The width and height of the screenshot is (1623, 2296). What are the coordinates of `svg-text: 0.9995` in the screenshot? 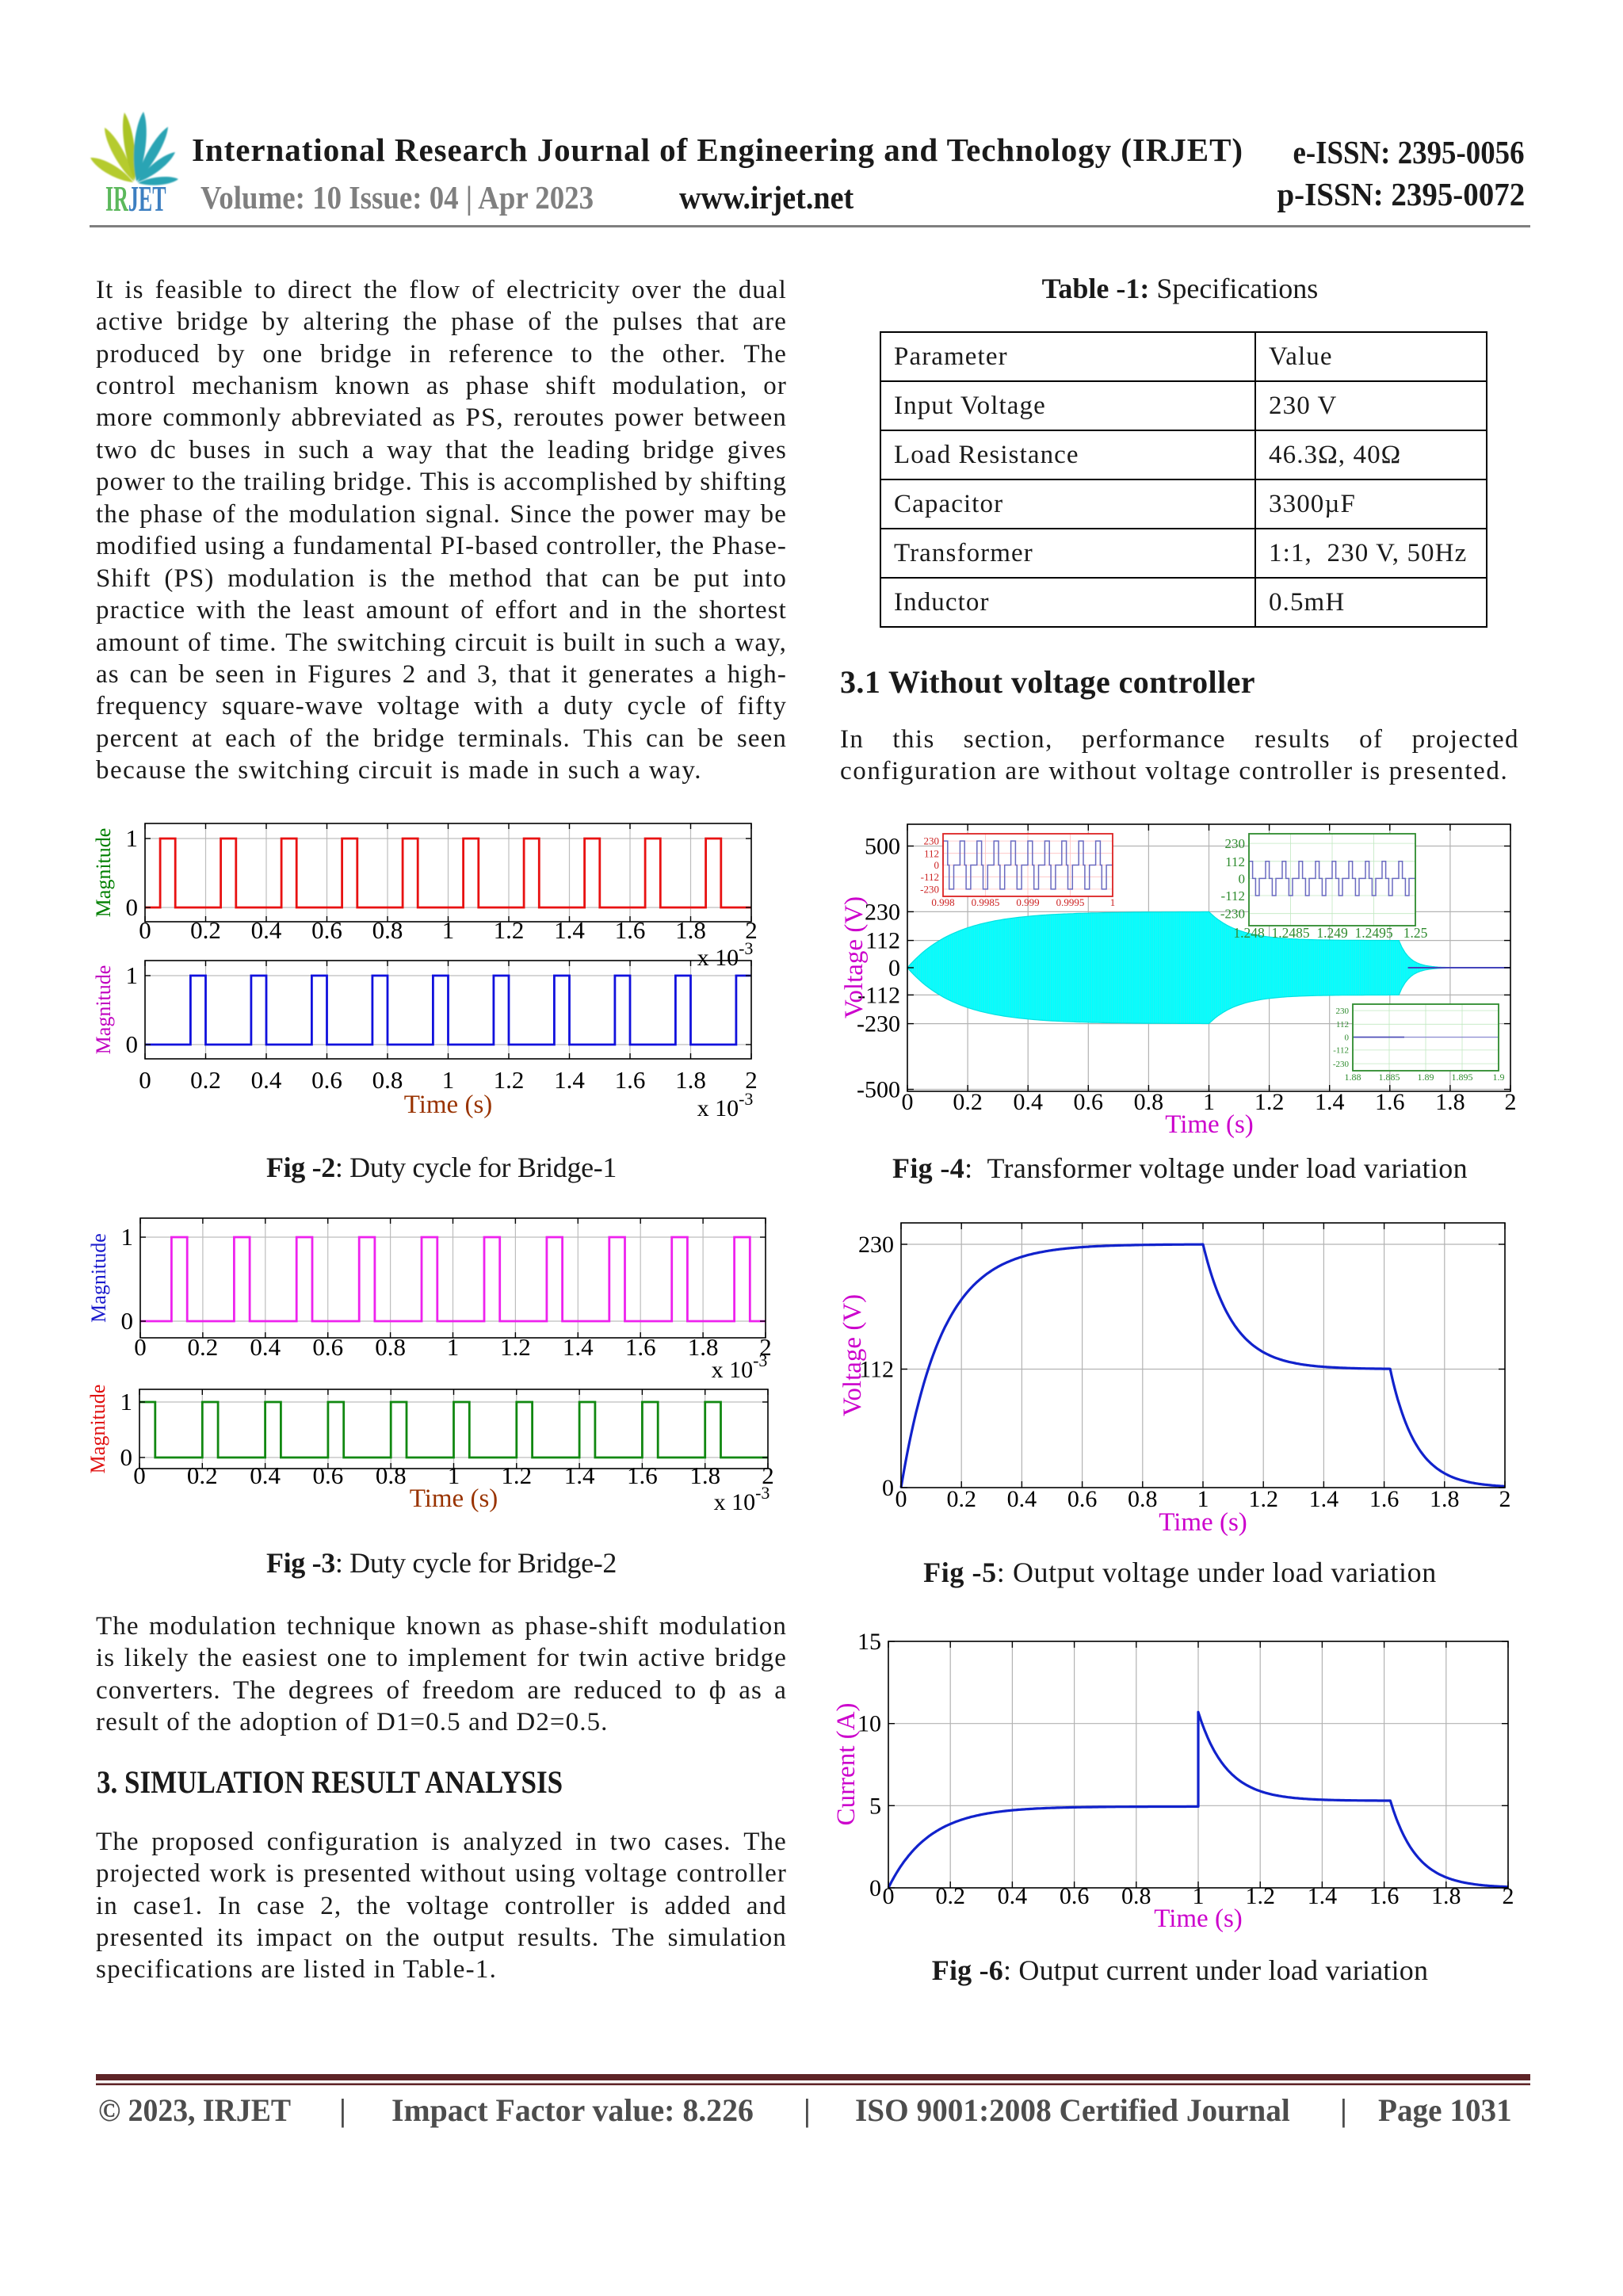 It's located at (1070, 902).